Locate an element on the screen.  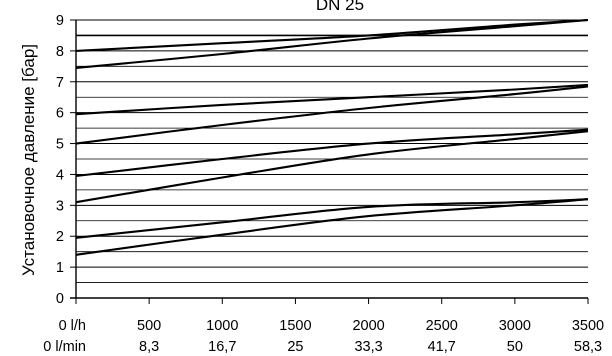
x-tick-label-secondary: 50 is located at coordinates (515, 347).